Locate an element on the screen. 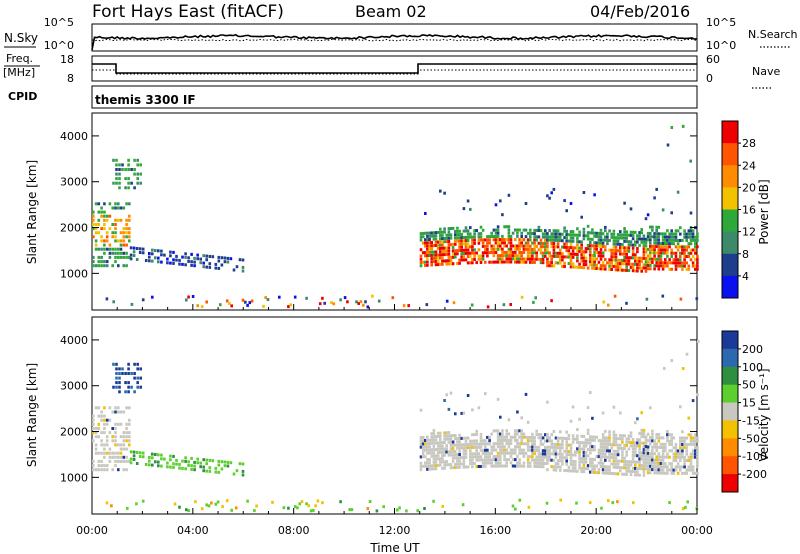 Image resolution: width=800 pixels, height=554 pixels. y-tick-label: 3000 is located at coordinates (74, 386).